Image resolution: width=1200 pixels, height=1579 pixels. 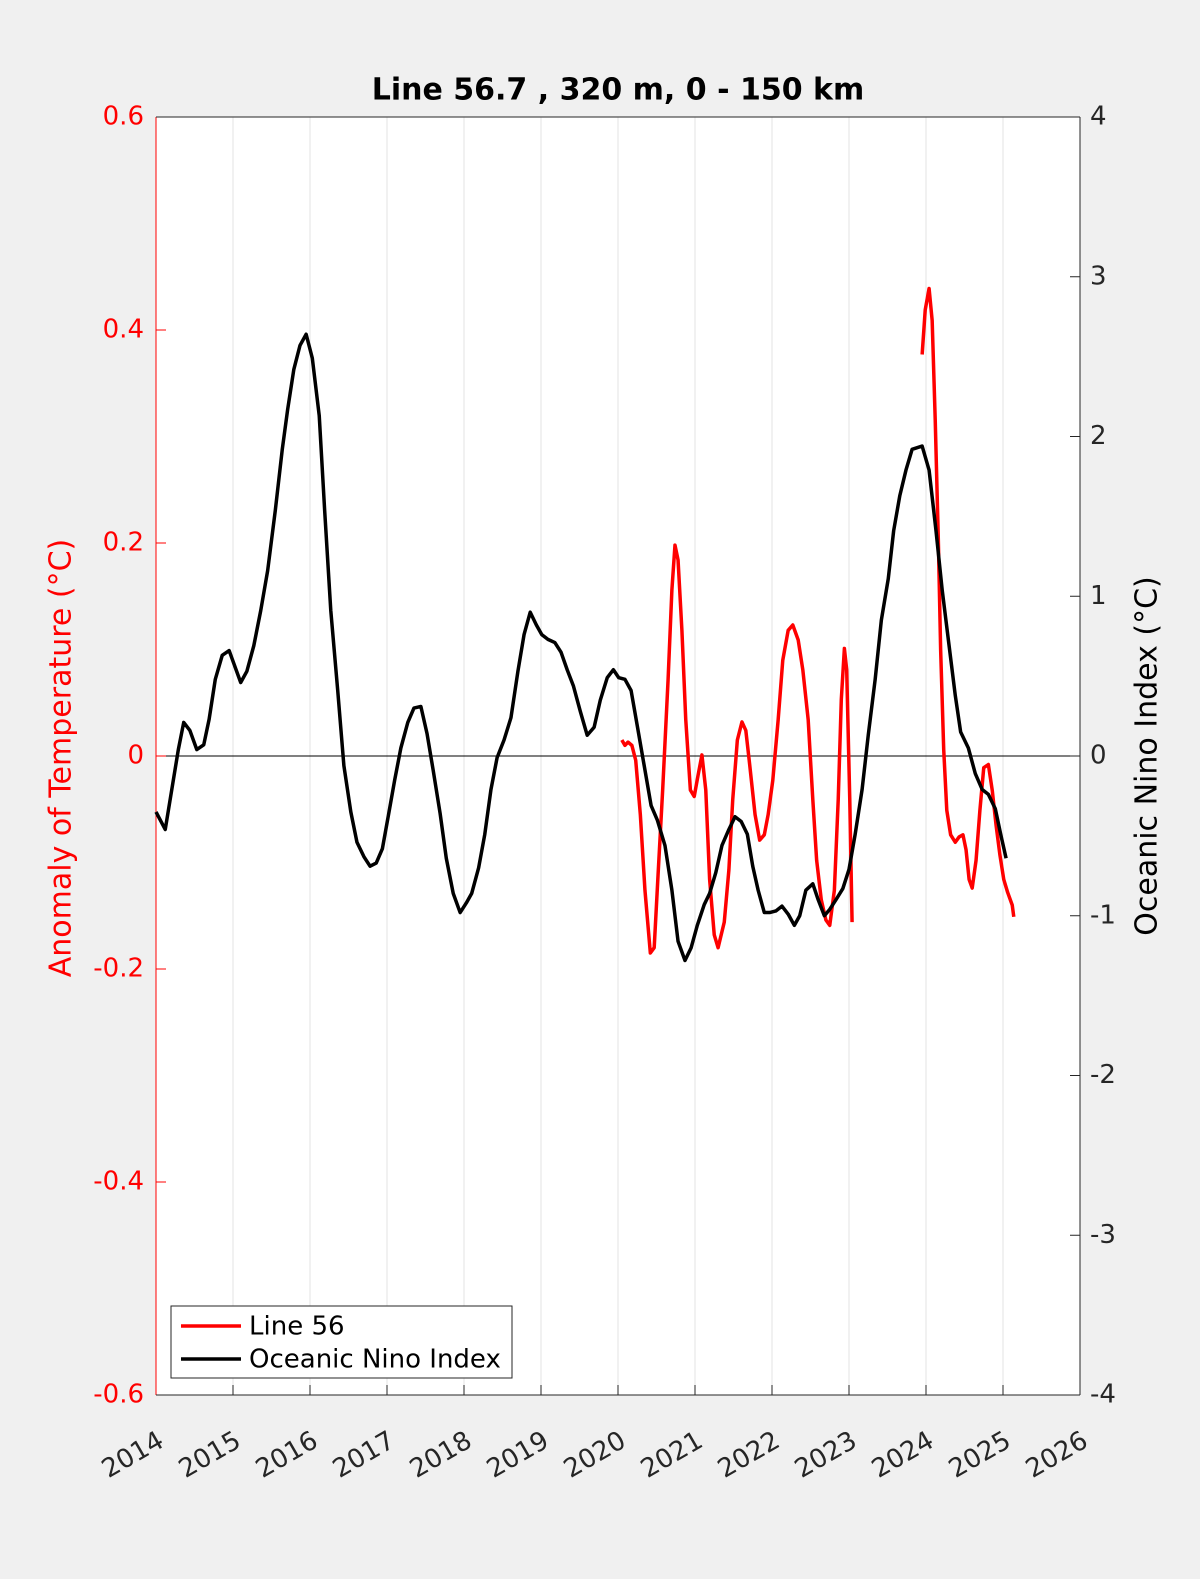 What do you see at coordinates (123, 543) in the screenshot?
I see `y-tick-label: 0.2` at bounding box center [123, 543].